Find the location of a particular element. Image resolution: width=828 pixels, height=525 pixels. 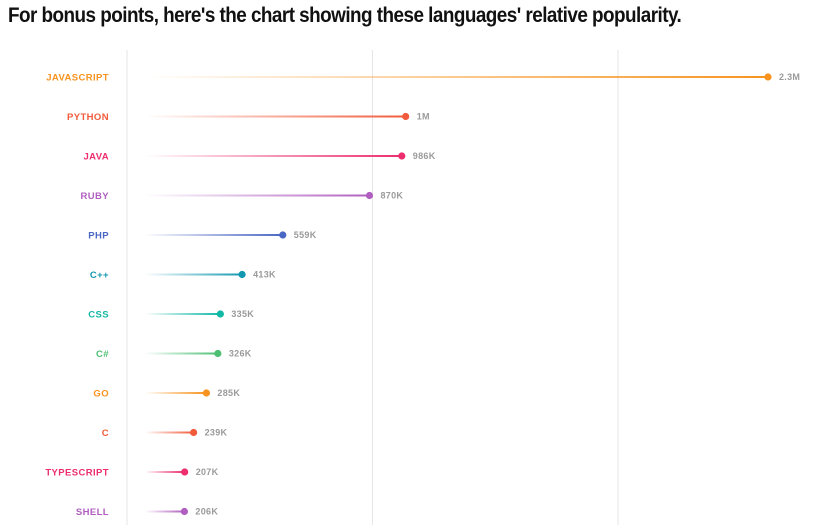

value-label: 559K is located at coordinates (305, 235).